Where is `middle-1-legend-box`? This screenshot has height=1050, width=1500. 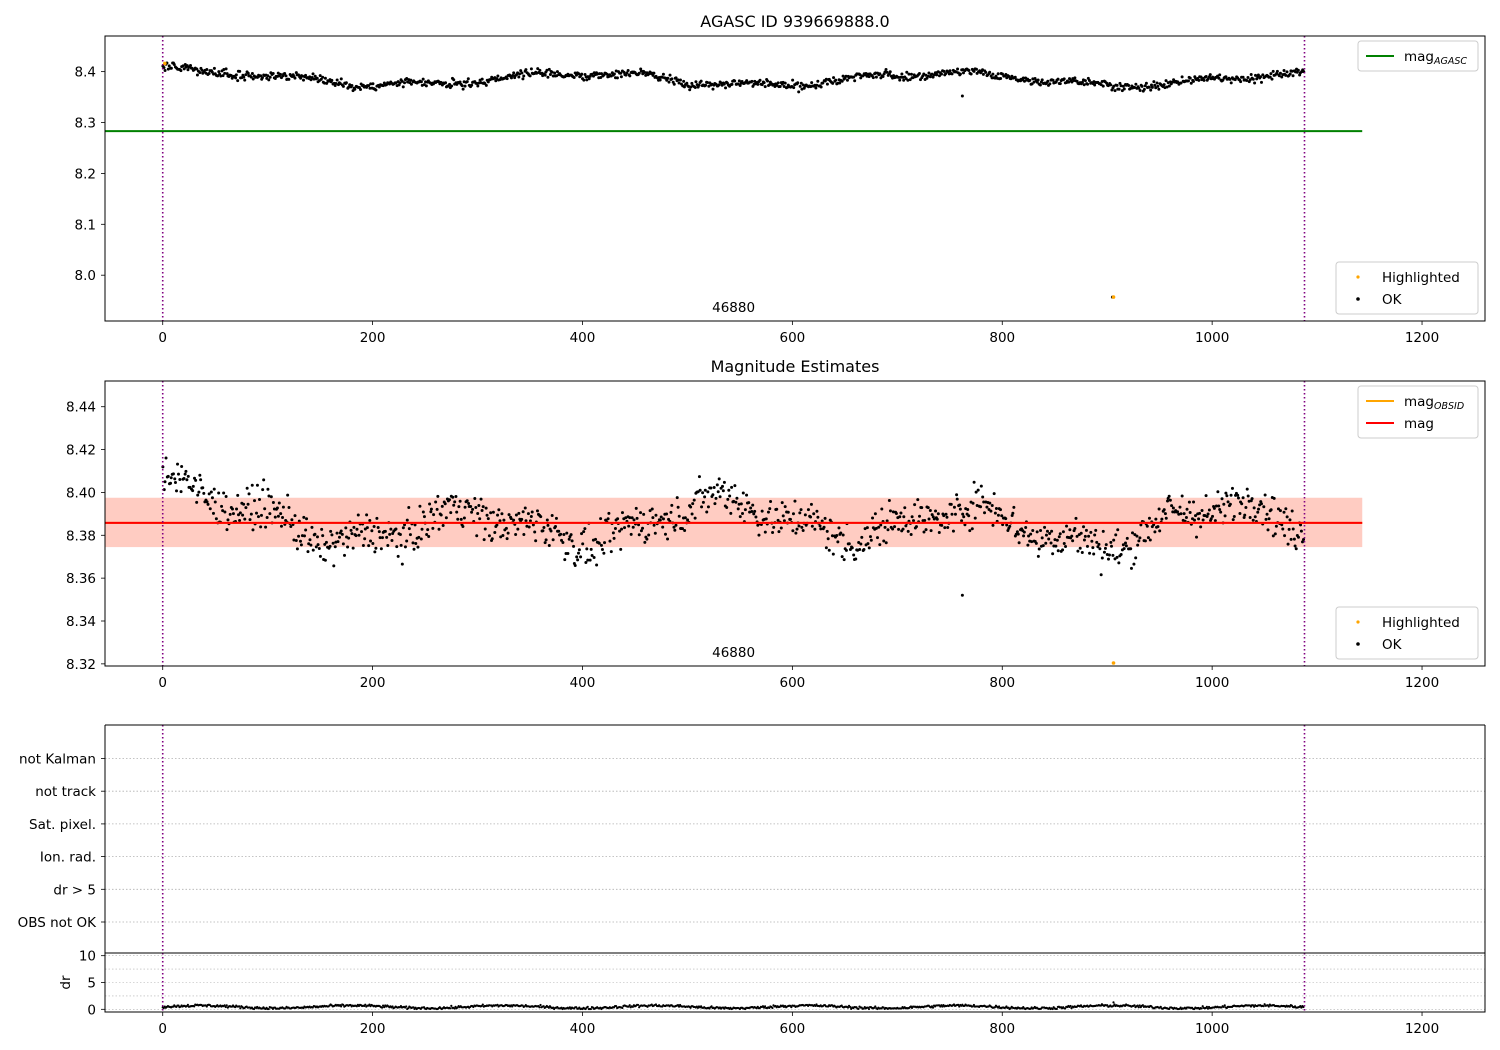
middle-1-legend-box is located at coordinates (1407, 633).